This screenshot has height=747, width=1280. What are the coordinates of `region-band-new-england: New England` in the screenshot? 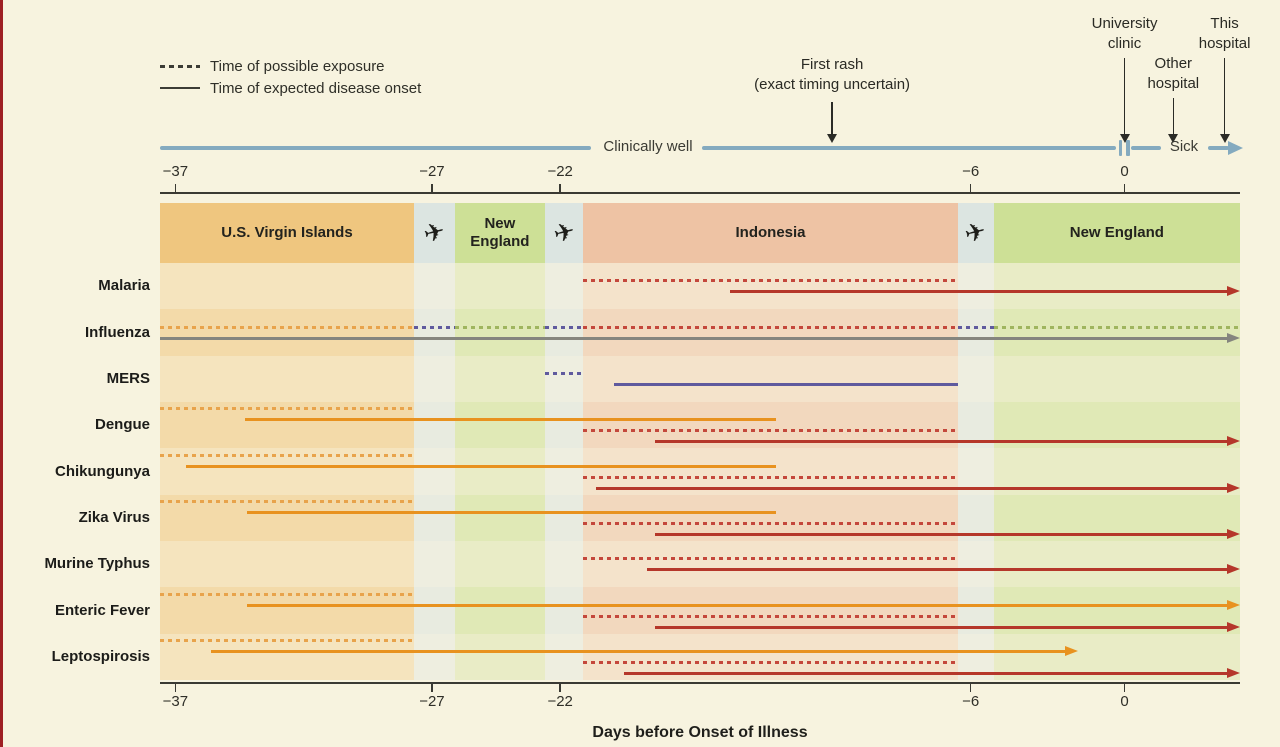 It's located at (1116, 233).